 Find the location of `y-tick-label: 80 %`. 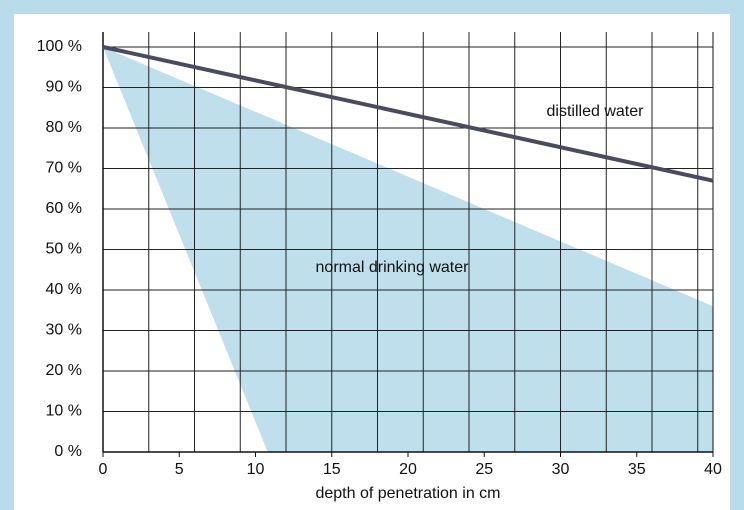

y-tick-label: 80 % is located at coordinates (64, 127).